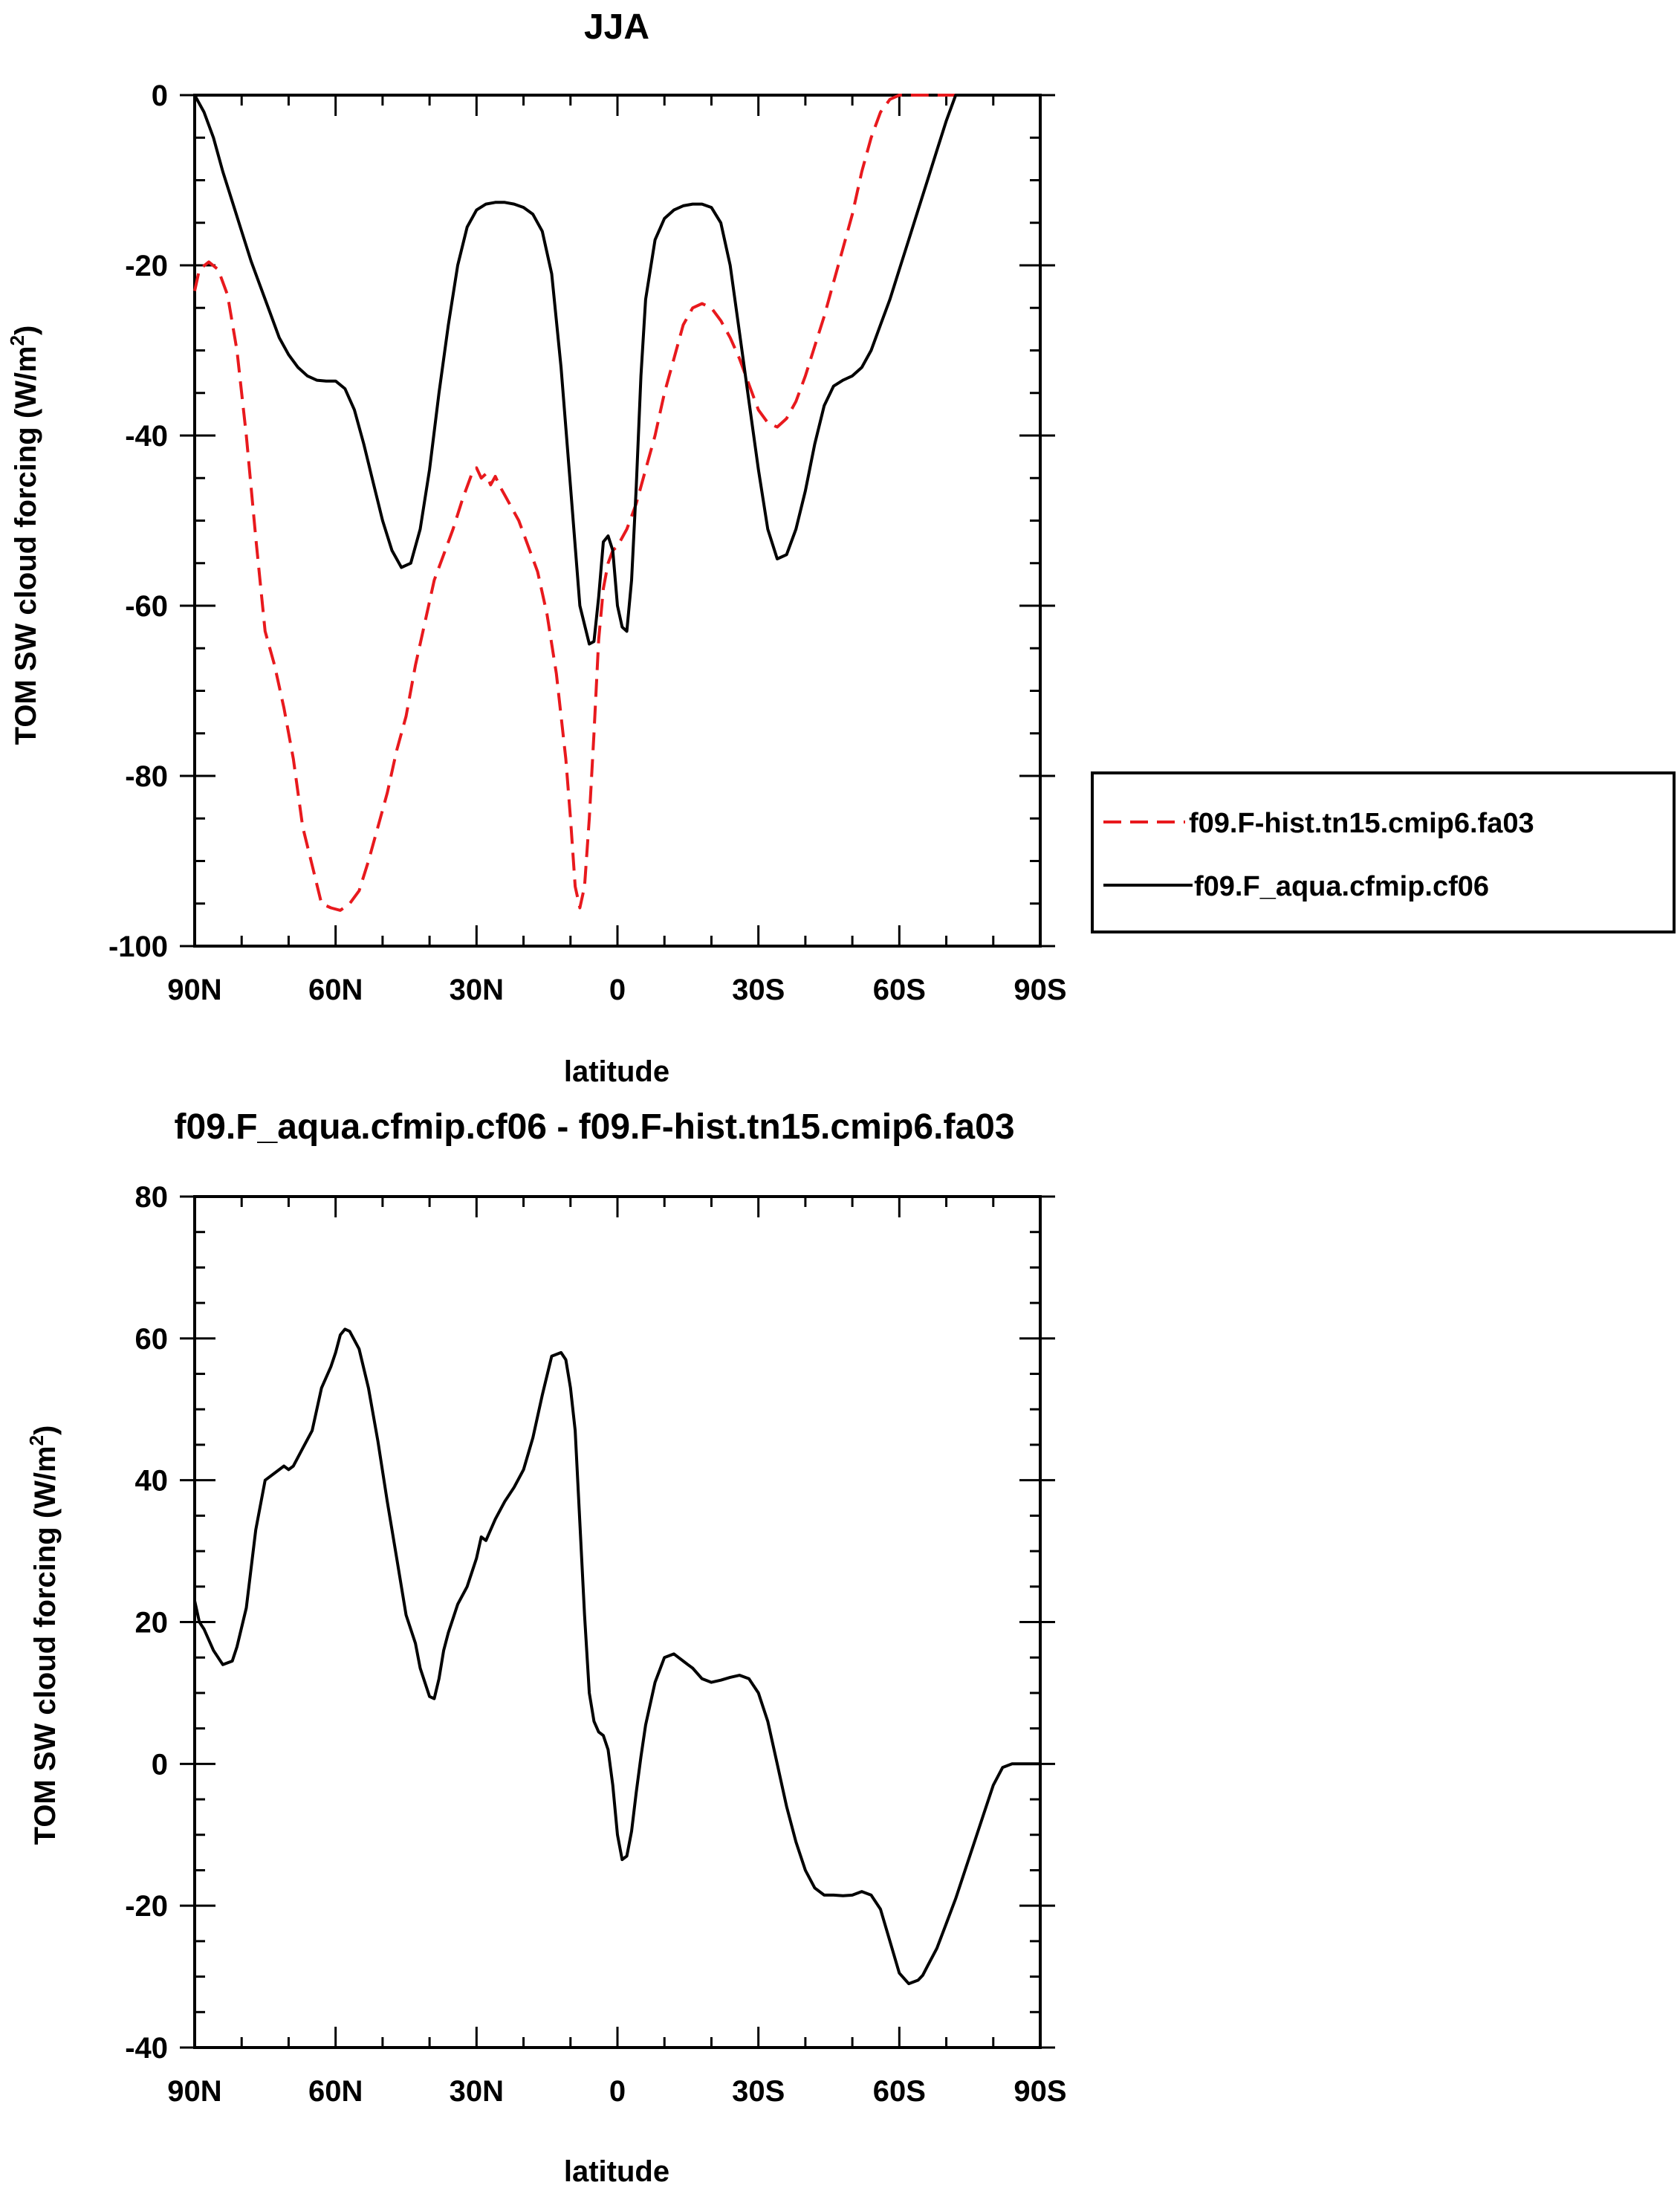 Image resolution: width=1680 pixels, height=2188 pixels. What do you see at coordinates (1039, 2091) in the screenshot?
I see `bottom-x-tick-label: 90S` at bounding box center [1039, 2091].